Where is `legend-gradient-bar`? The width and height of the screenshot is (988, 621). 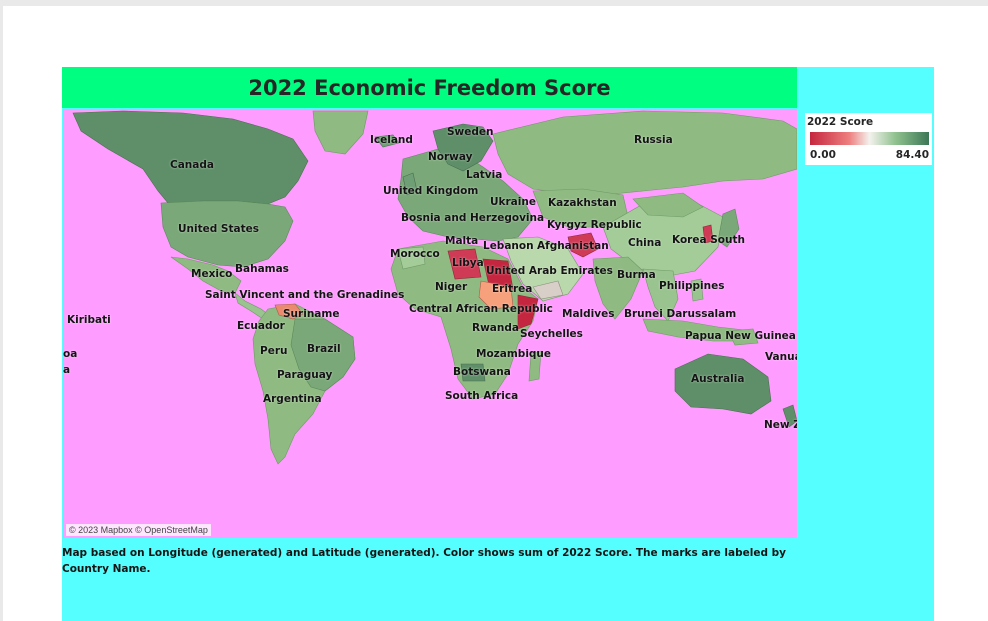
legend-gradient-bar is located at coordinates (869, 138).